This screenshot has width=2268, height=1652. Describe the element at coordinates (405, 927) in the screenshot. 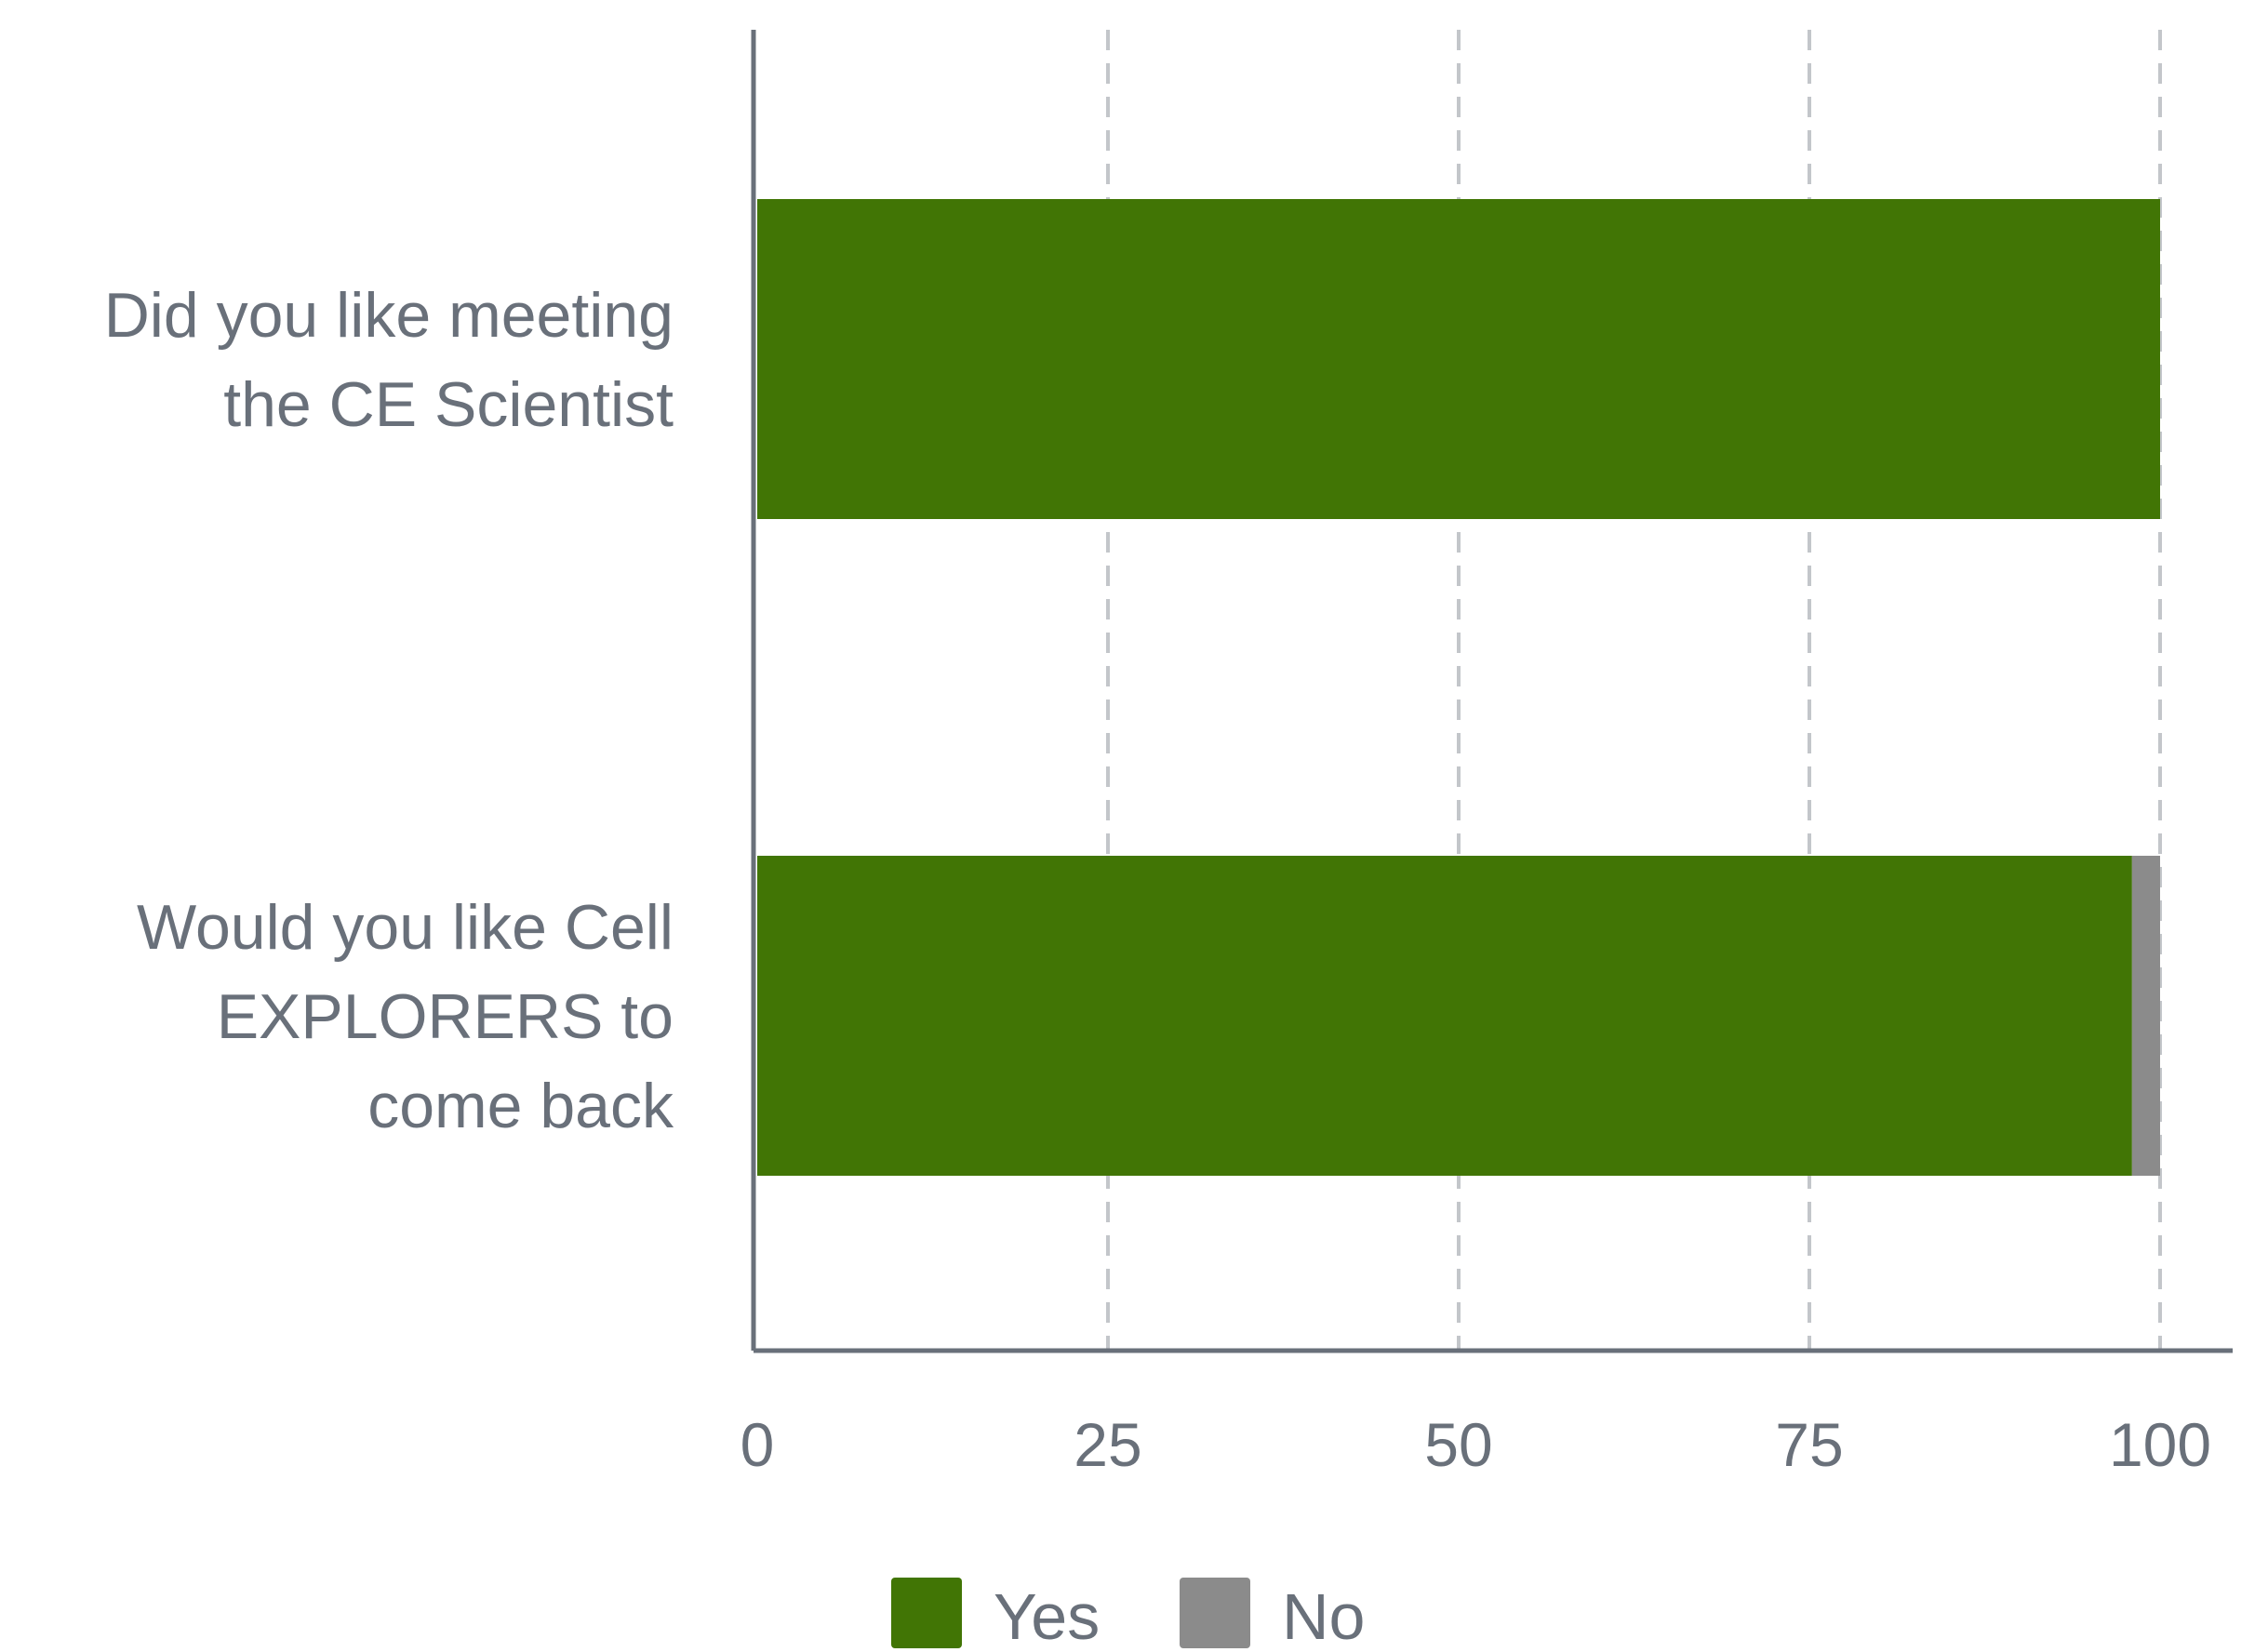

I see `category-label-2-line-1: Would you like Cell` at that location.